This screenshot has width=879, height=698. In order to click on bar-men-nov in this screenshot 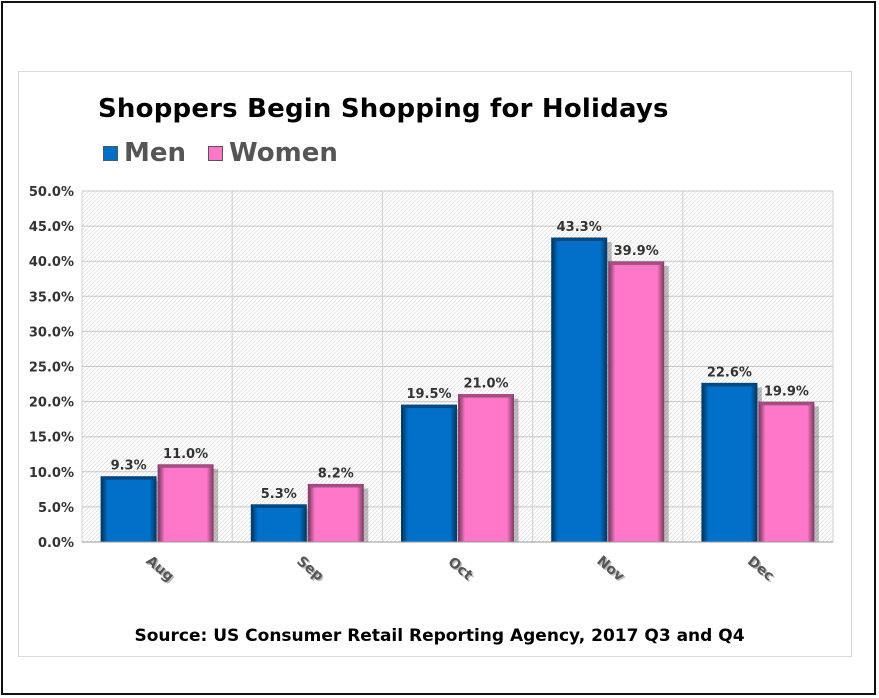, I will do `click(579, 390)`.